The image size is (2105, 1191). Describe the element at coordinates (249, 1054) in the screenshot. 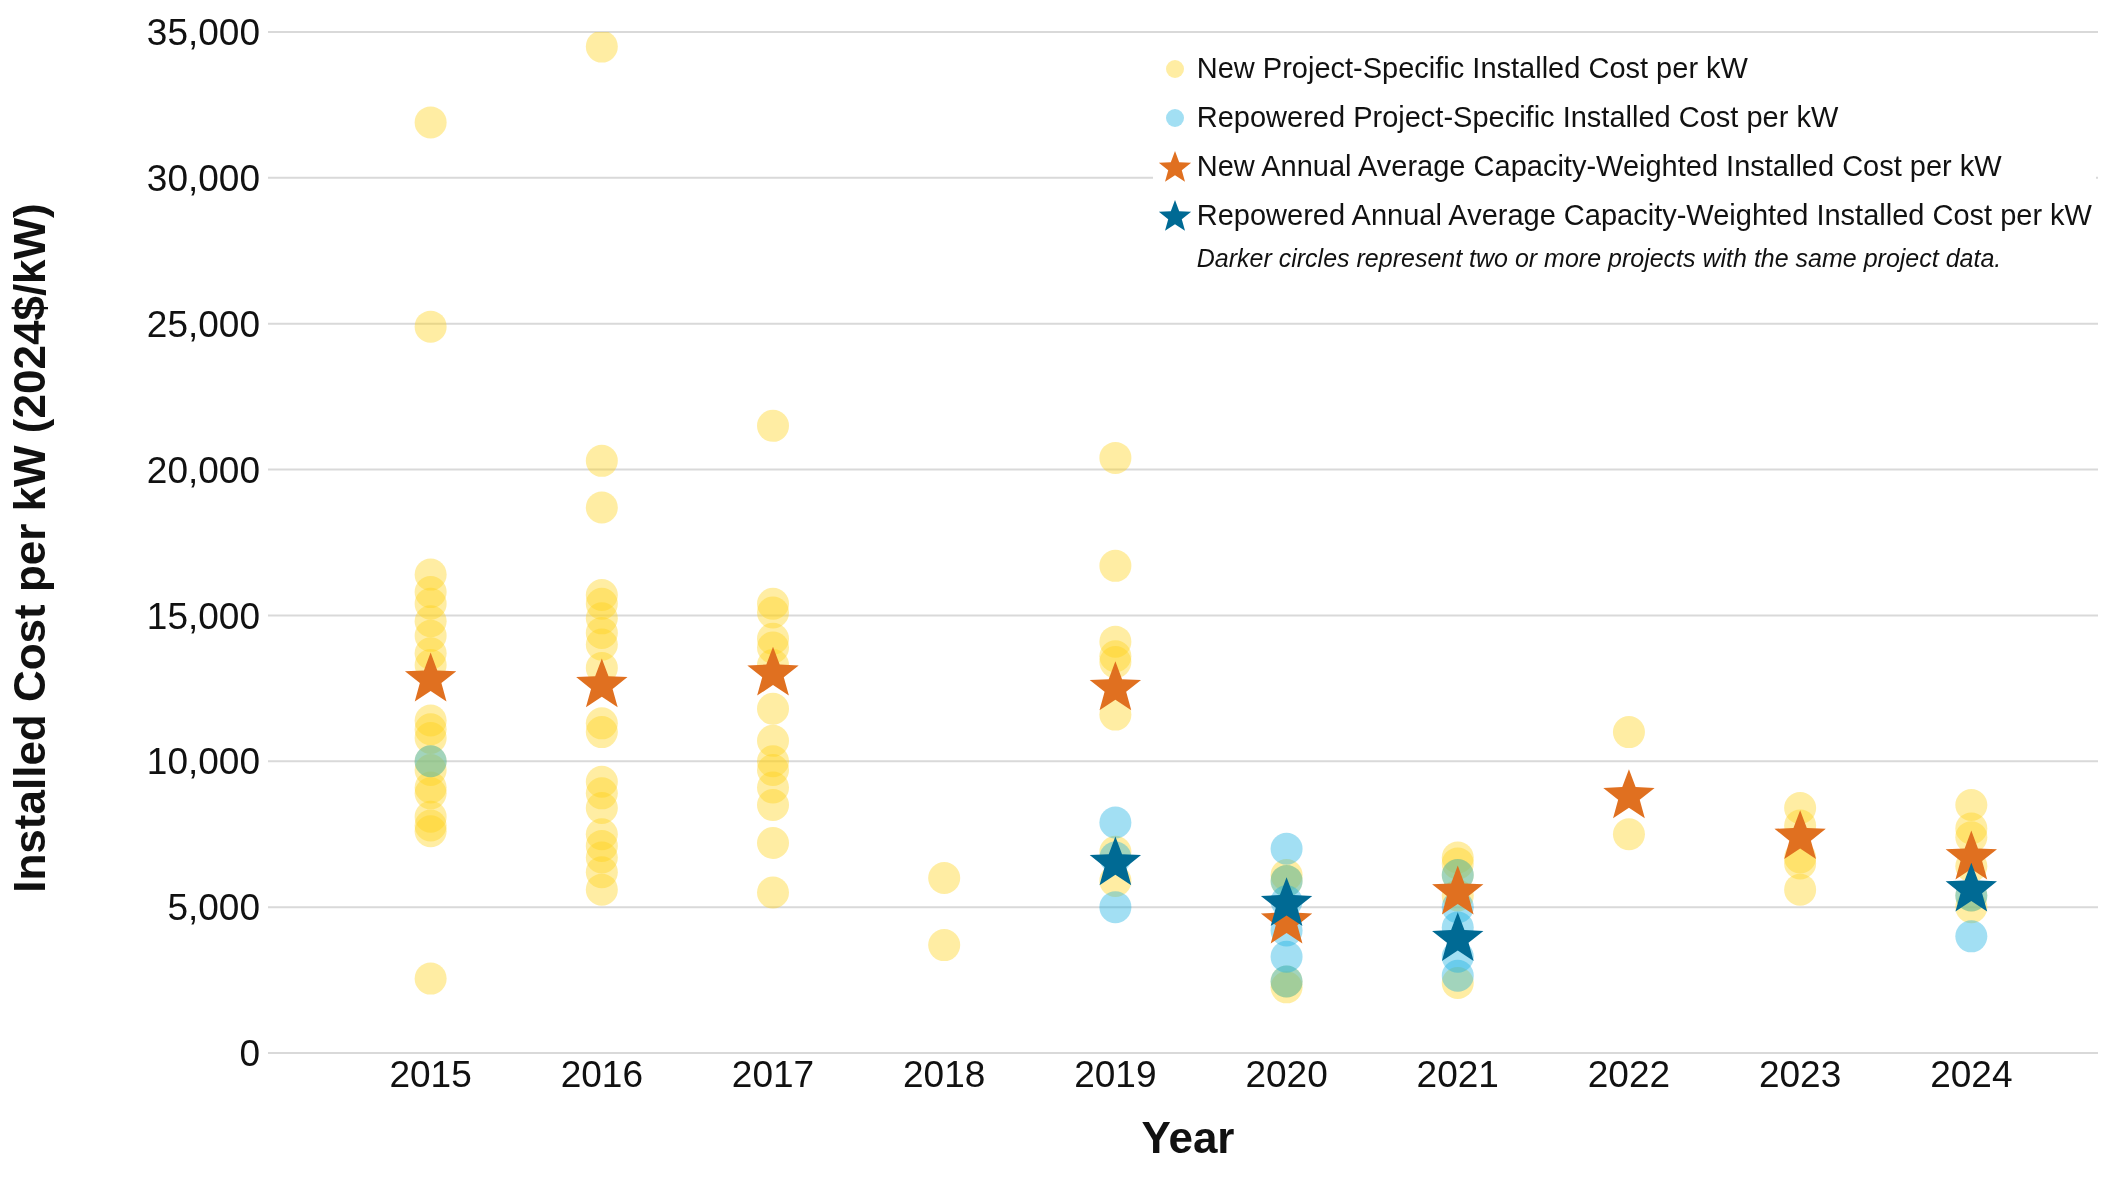

I see `y-tick-label: 0` at that location.